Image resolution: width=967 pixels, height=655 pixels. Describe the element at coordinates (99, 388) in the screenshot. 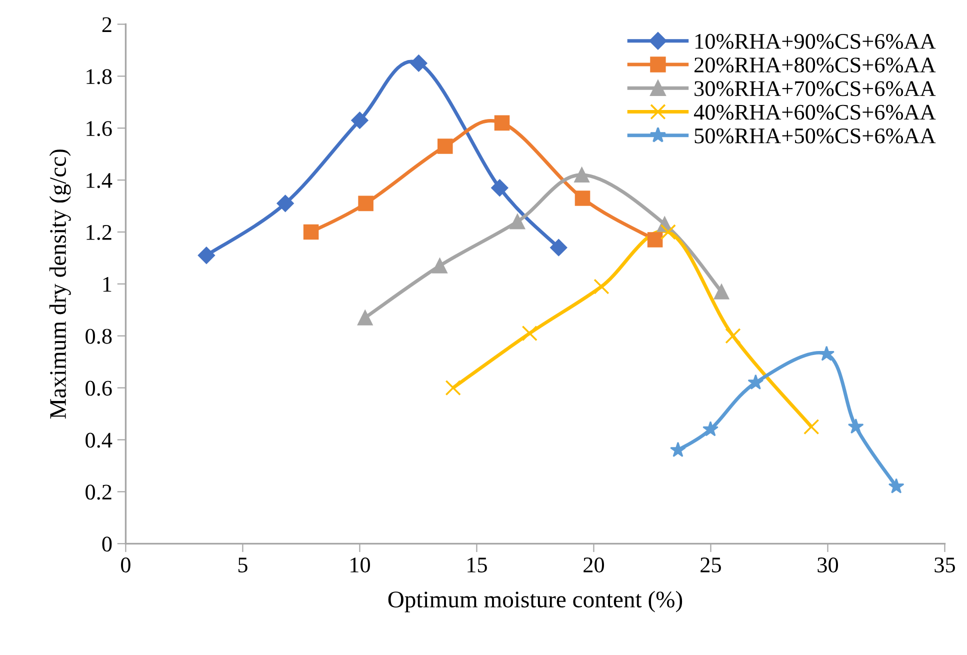

I see `y-tick-label: 0.6` at that location.